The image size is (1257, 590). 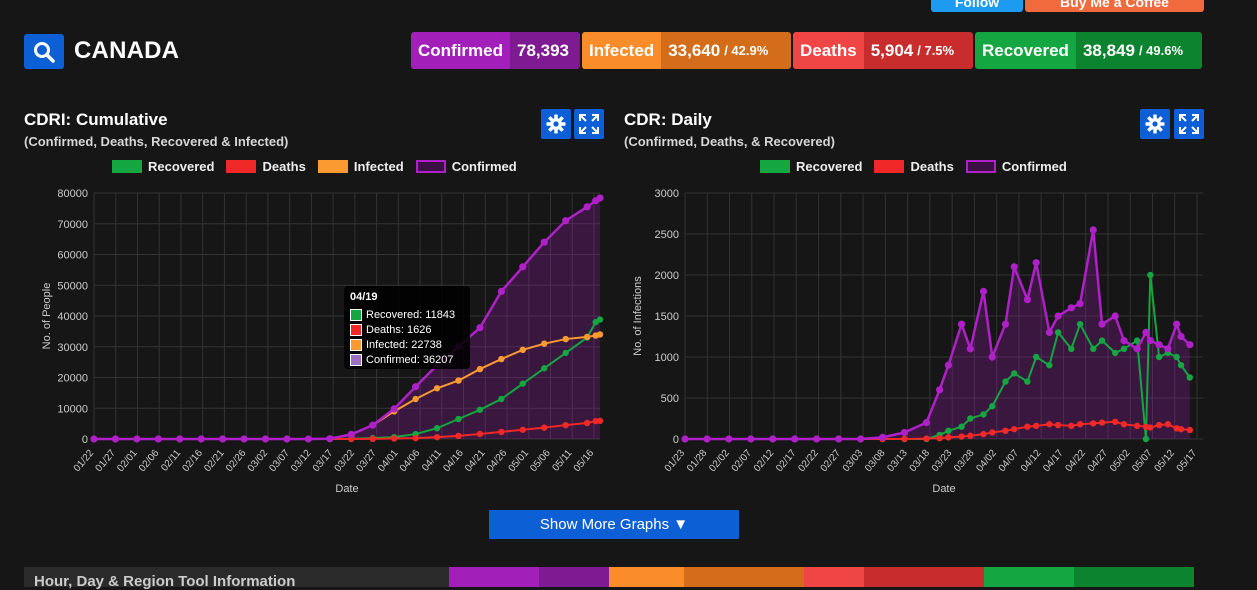 What do you see at coordinates (1025, 50) in the screenshot?
I see `recovered-label: Recovered` at bounding box center [1025, 50].